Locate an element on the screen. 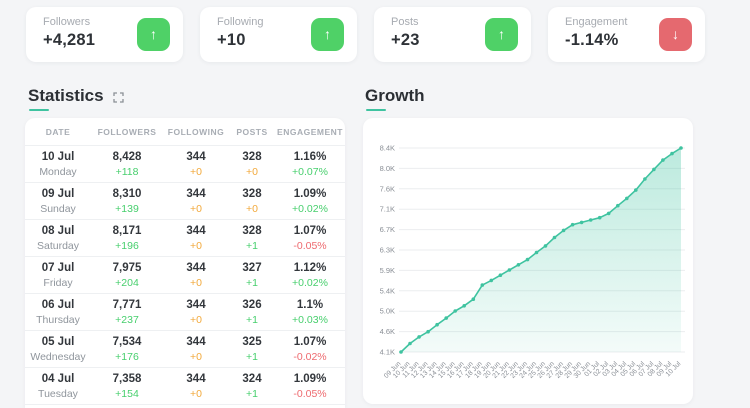 The image size is (750, 408). table-cell: 326 +1 is located at coordinates (252, 312).